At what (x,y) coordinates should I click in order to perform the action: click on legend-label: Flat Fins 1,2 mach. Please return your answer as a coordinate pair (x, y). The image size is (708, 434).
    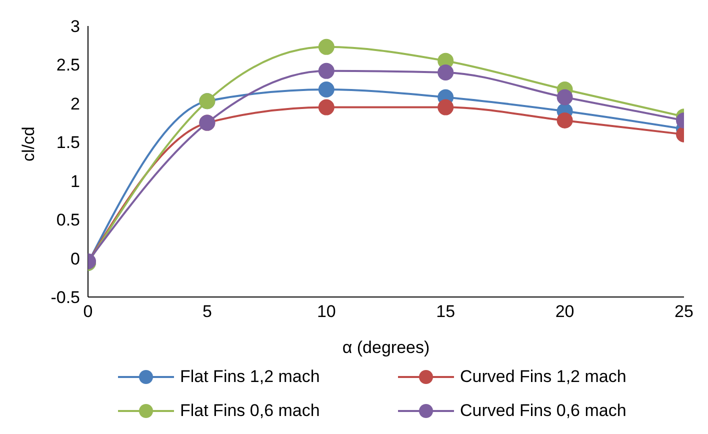
    Looking at the image, I should click on (250, 377).